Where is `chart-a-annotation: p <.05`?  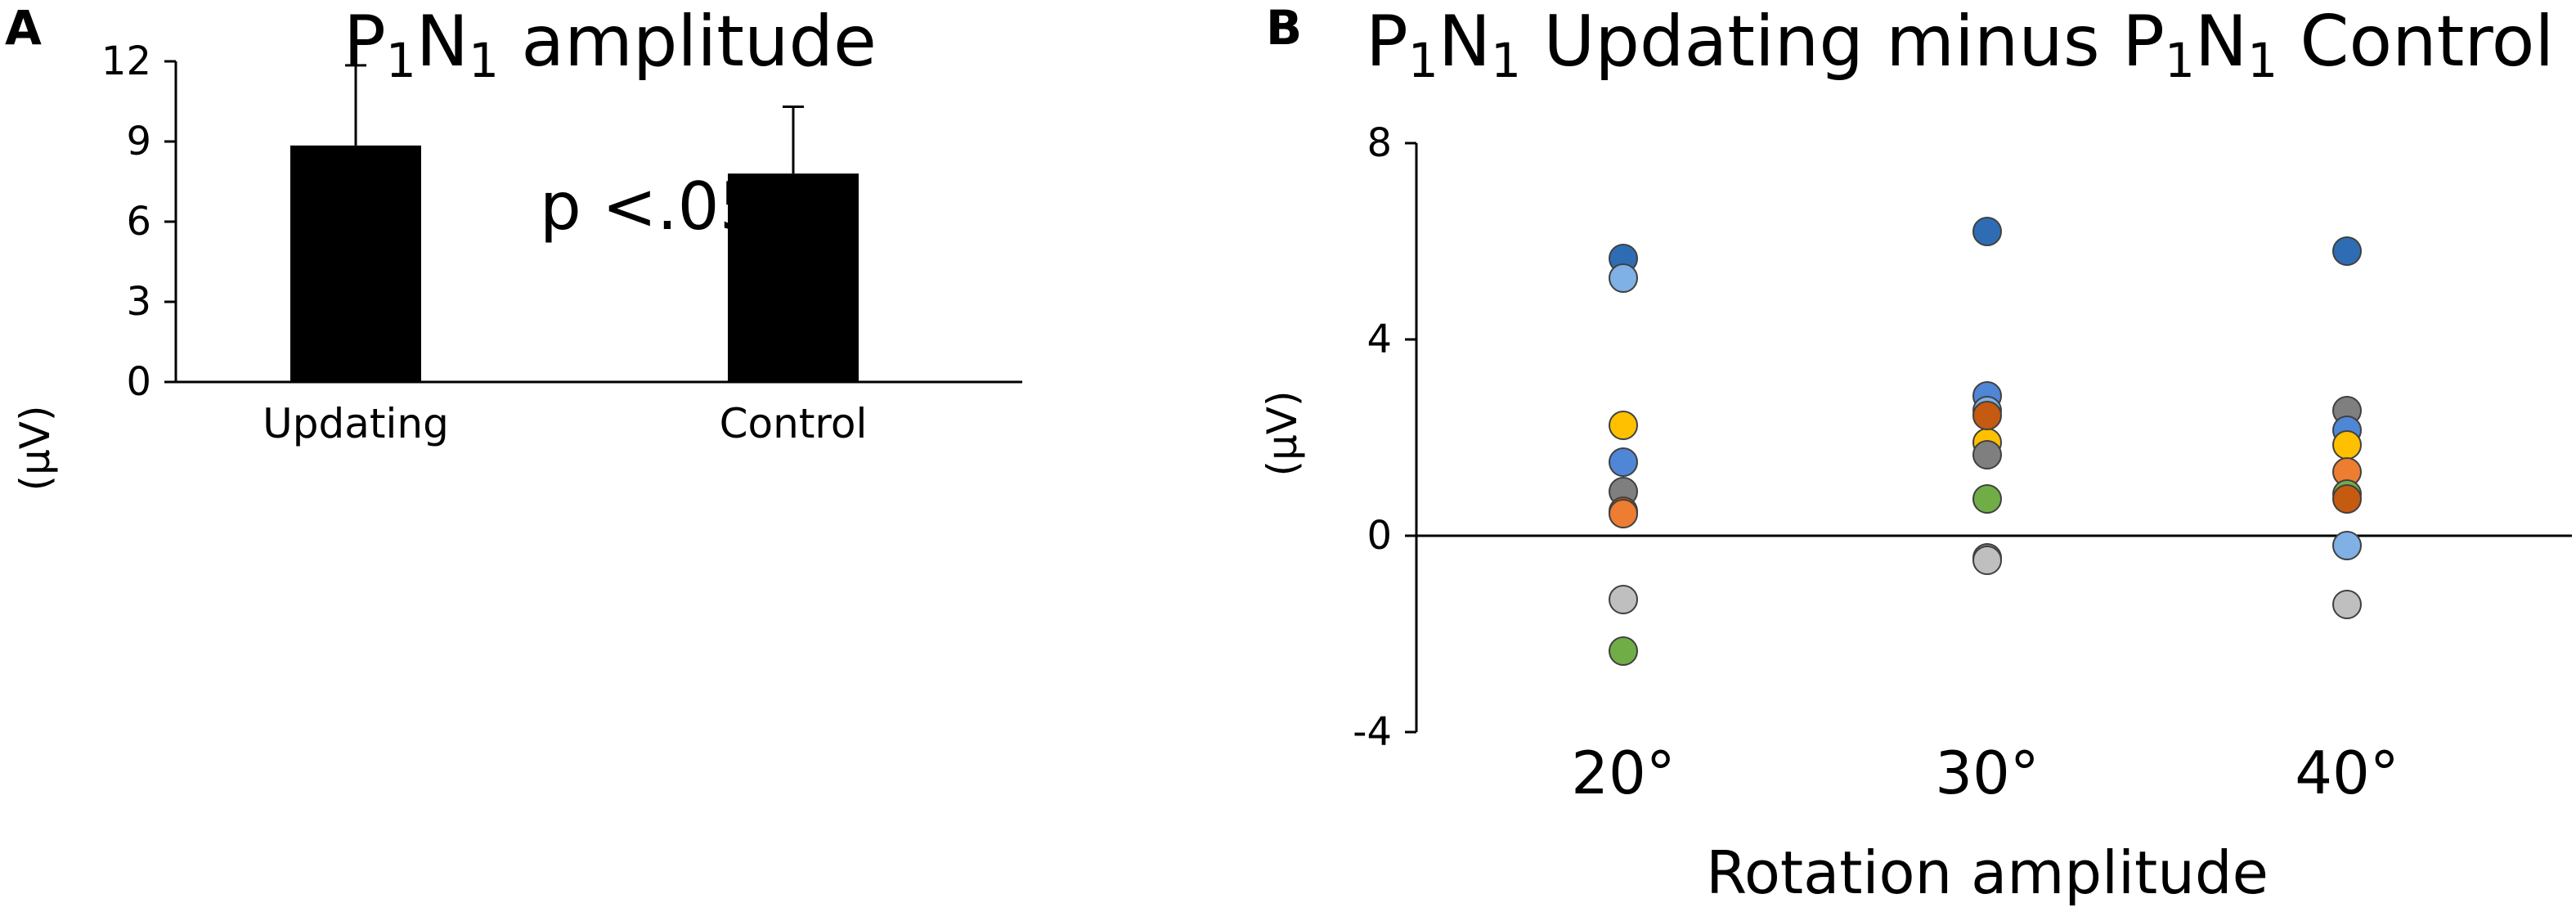
chart-a-annotation: p <.05 is located at coordinates (650, 206).